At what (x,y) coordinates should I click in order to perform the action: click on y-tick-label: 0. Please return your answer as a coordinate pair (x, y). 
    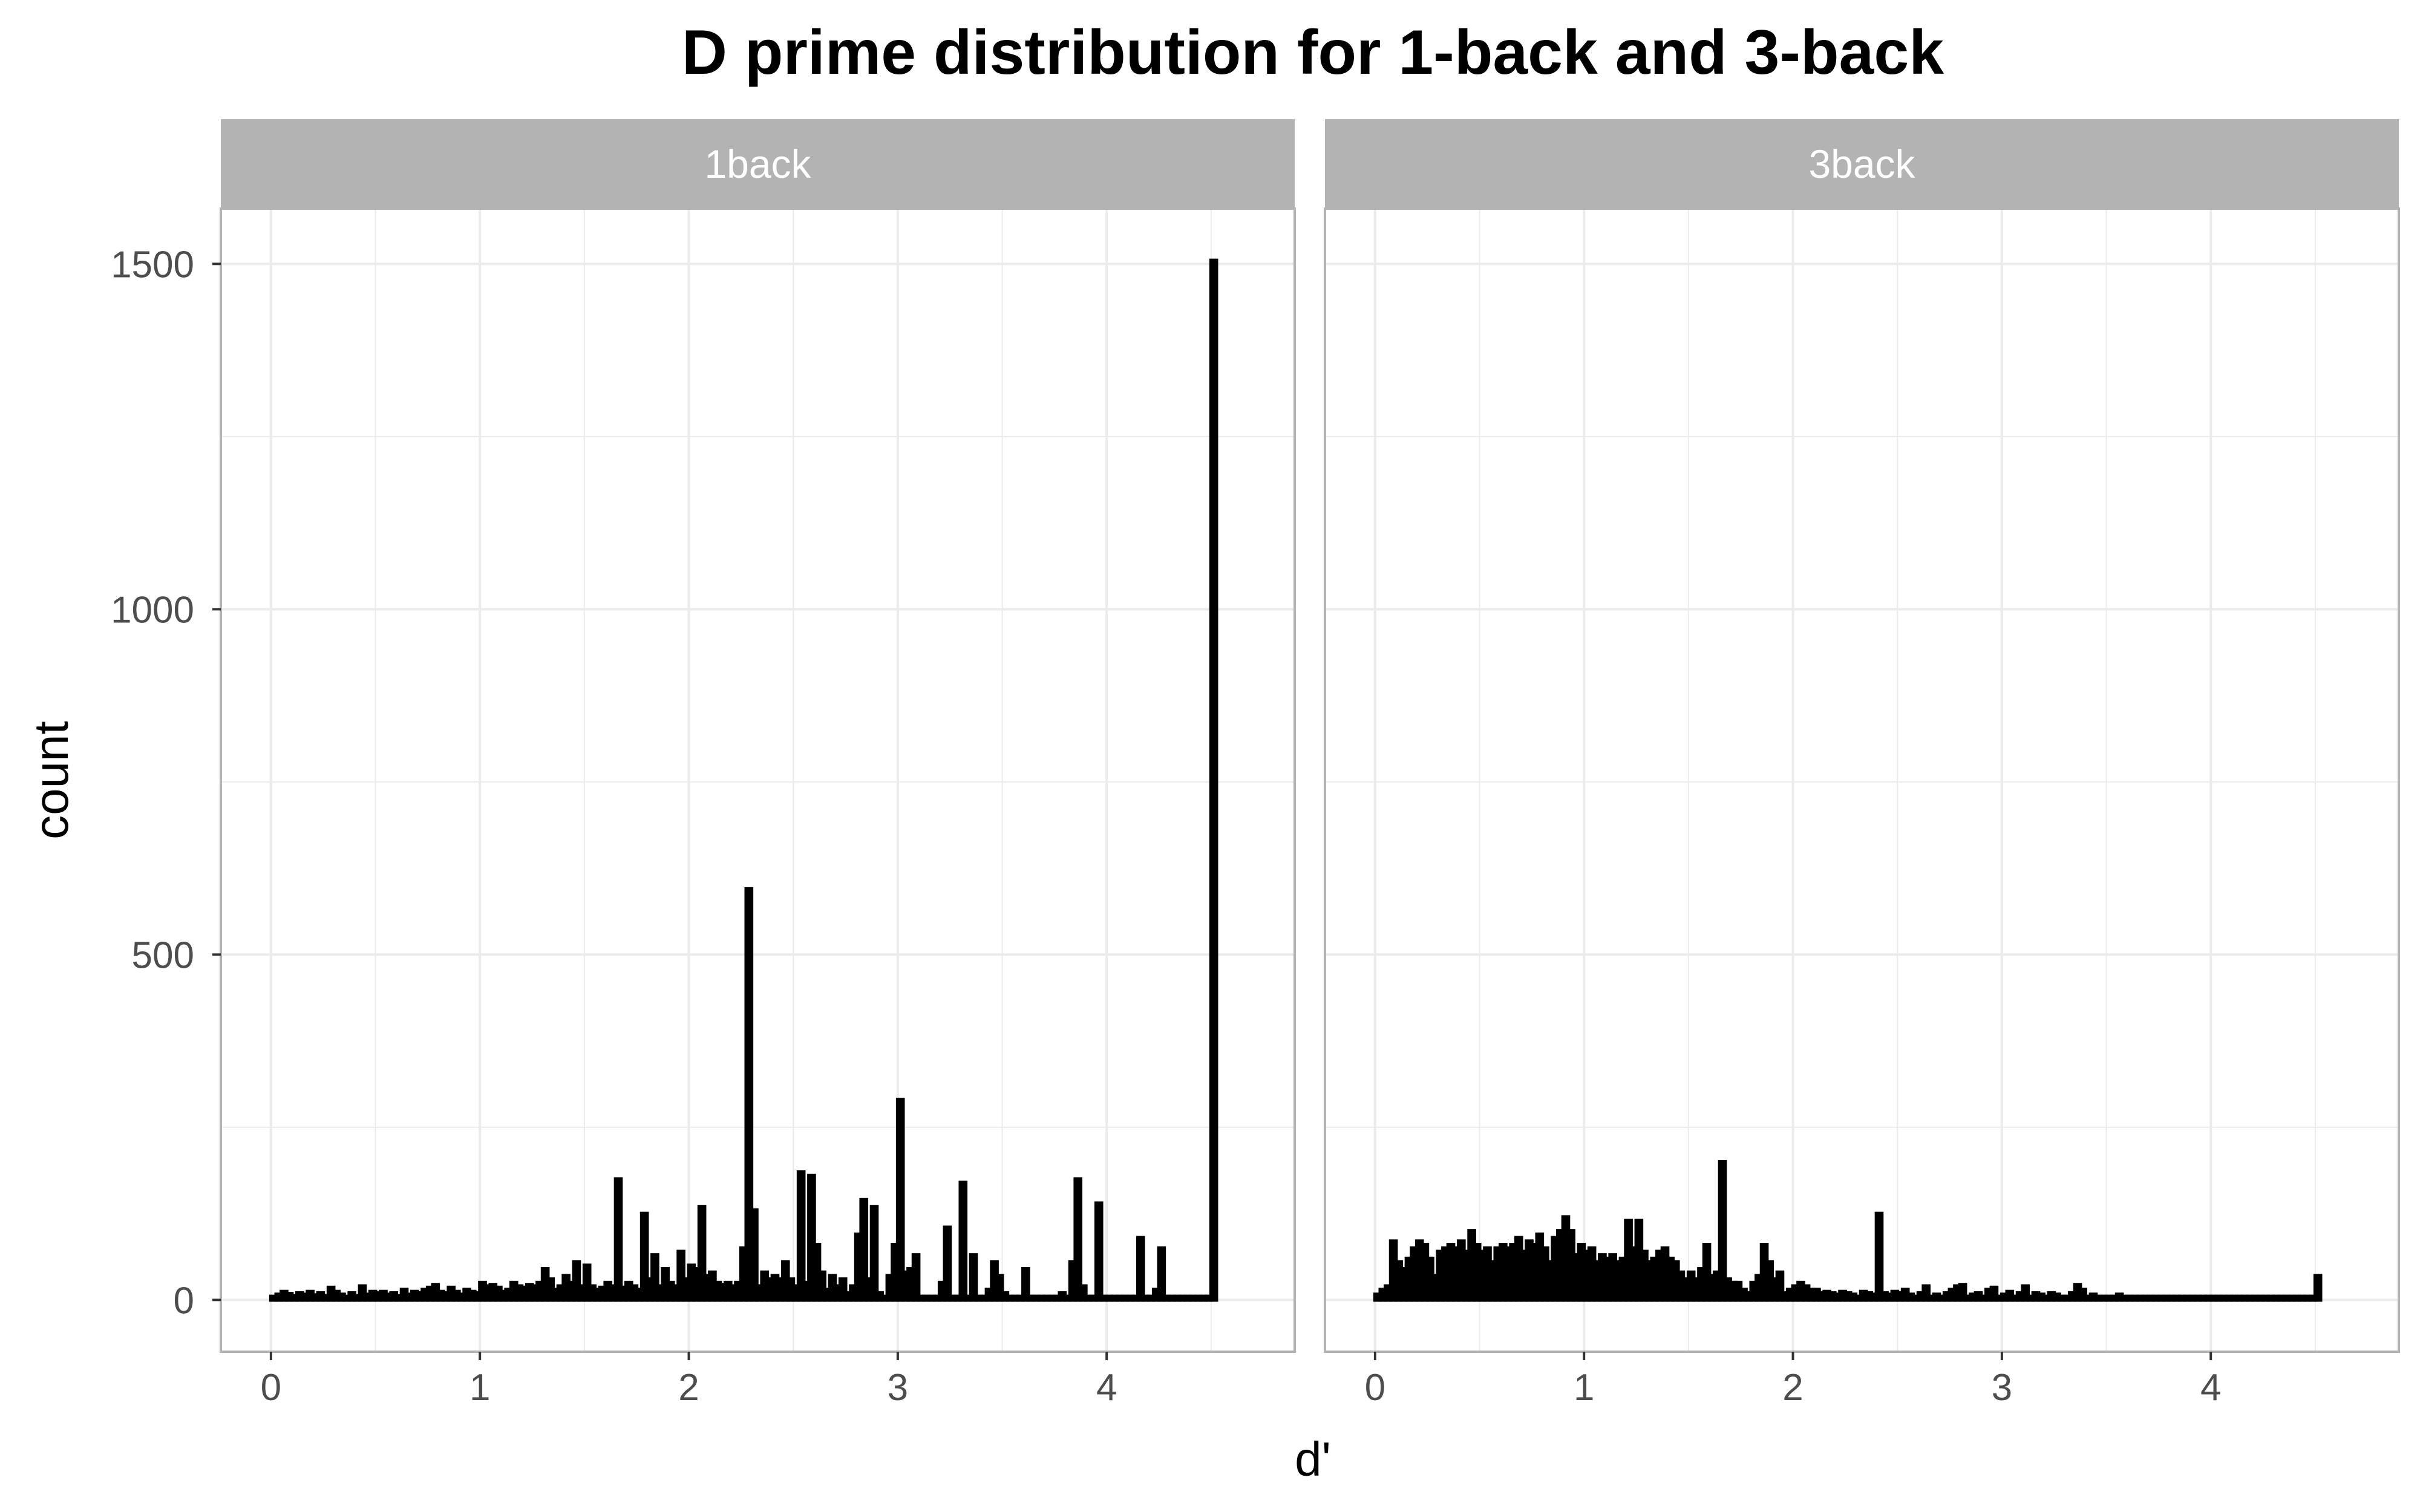
    Looking at the image, I should click on (184, 1301).